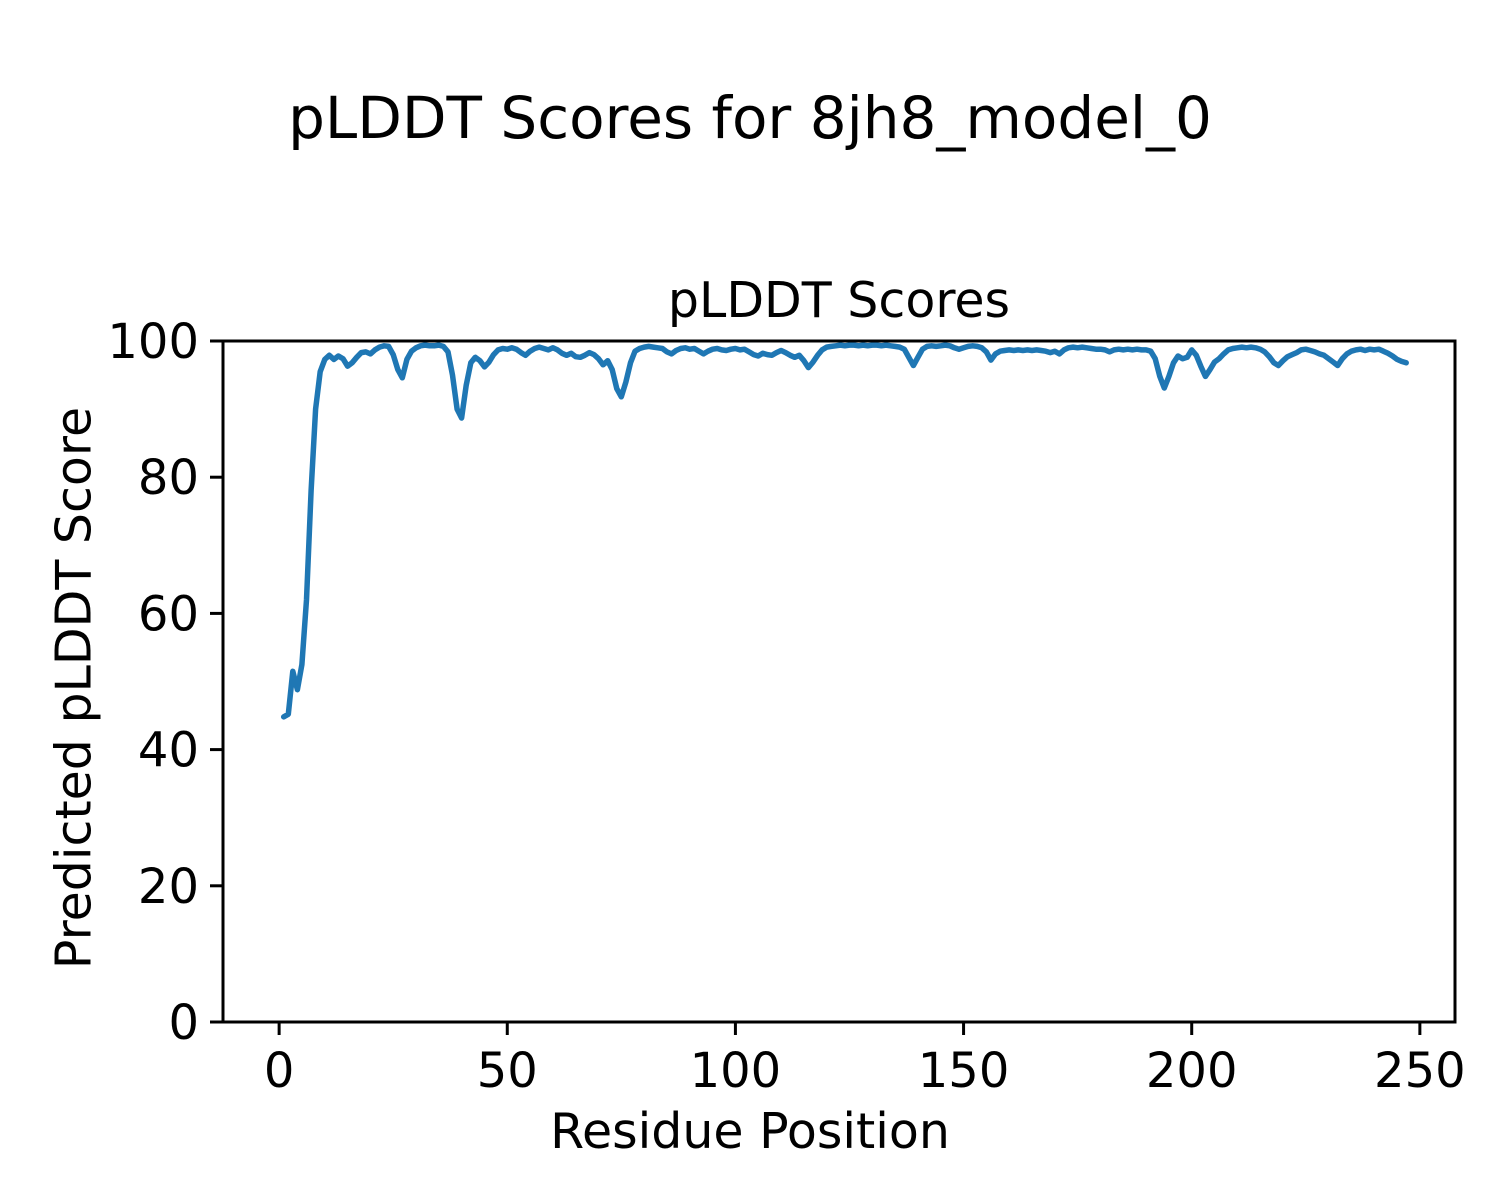  Describe the element at coordinates (1420, 1071) in the screenshot. I see `x-tick-label: 250` at that location.